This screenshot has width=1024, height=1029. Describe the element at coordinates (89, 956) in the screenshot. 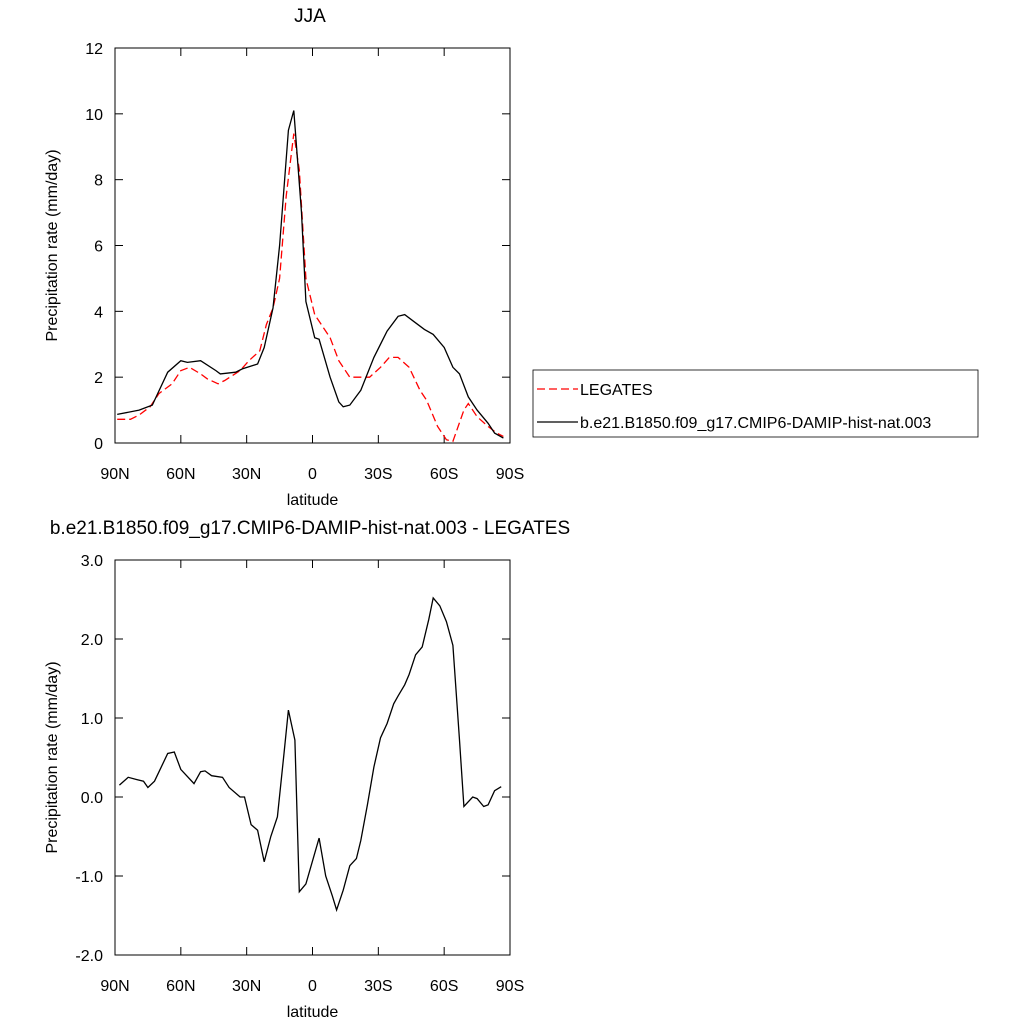

I see `y-tick-label: -2.0` at that location.